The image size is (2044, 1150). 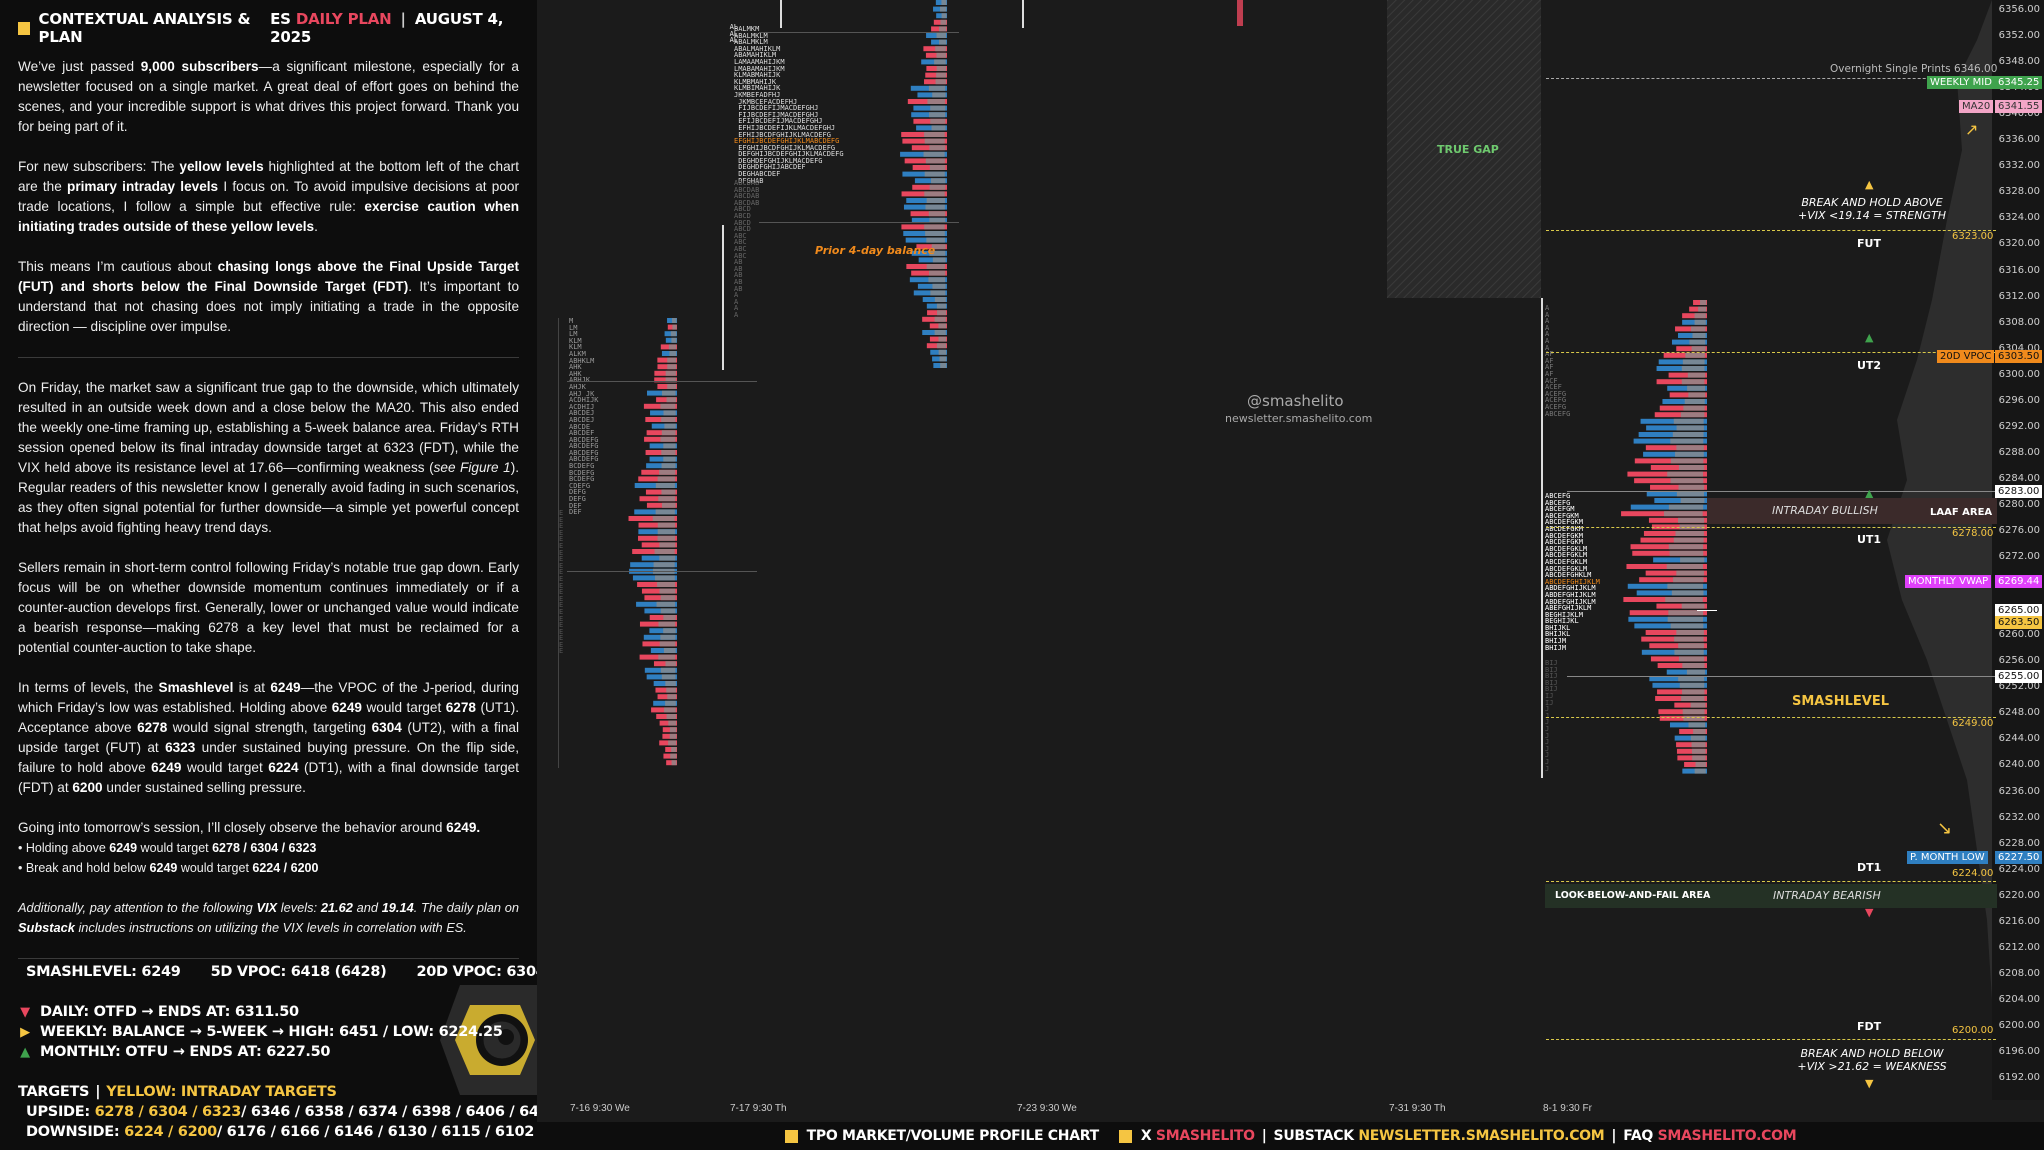 What do you see at coordinates (2019, 843) in the screenshot?
I see `axis-tick: 6228.00` at bounding box center [2019, 843].